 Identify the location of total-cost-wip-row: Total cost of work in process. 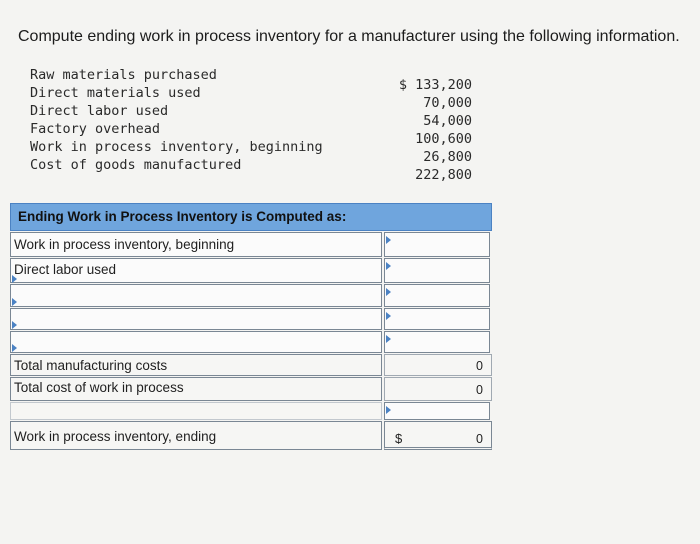
(196, 389).